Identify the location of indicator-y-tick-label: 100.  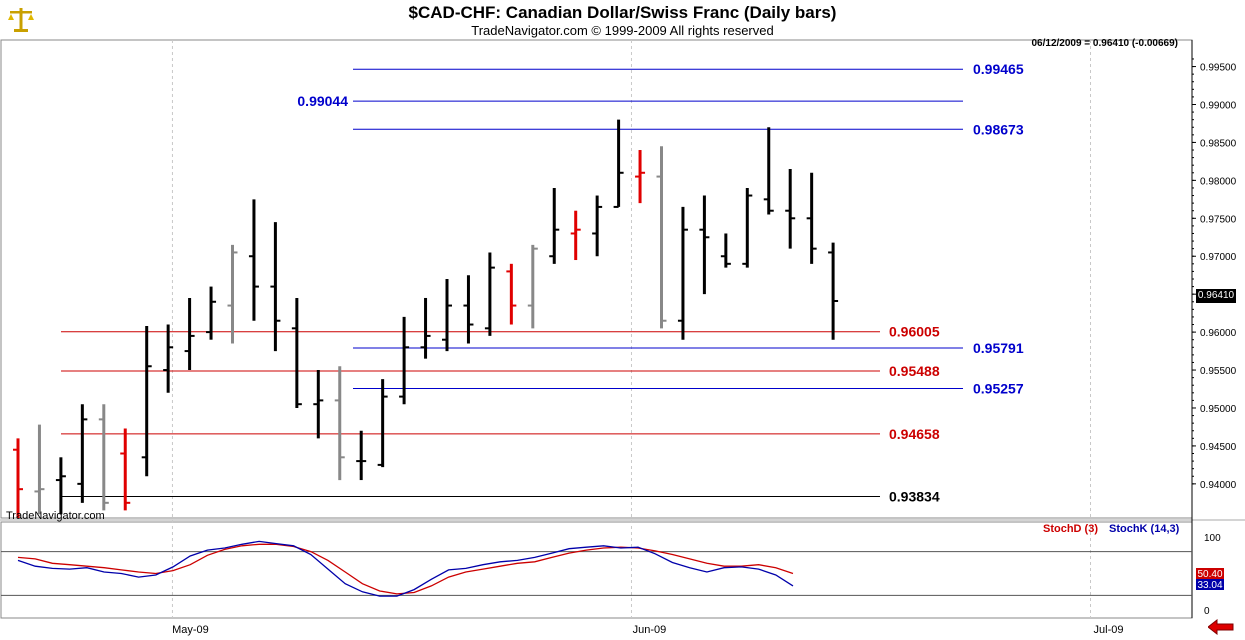
(1212, 538).